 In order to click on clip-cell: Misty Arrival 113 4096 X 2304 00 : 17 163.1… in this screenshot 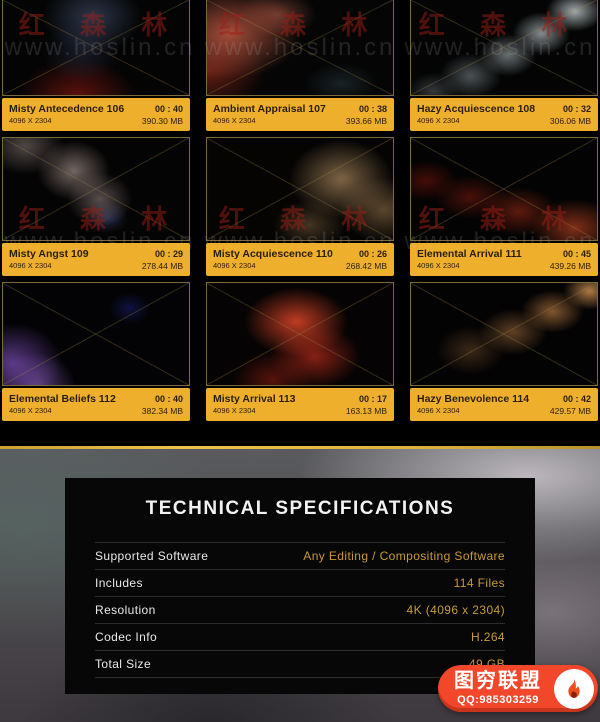, I will do `click(300, 351)`.